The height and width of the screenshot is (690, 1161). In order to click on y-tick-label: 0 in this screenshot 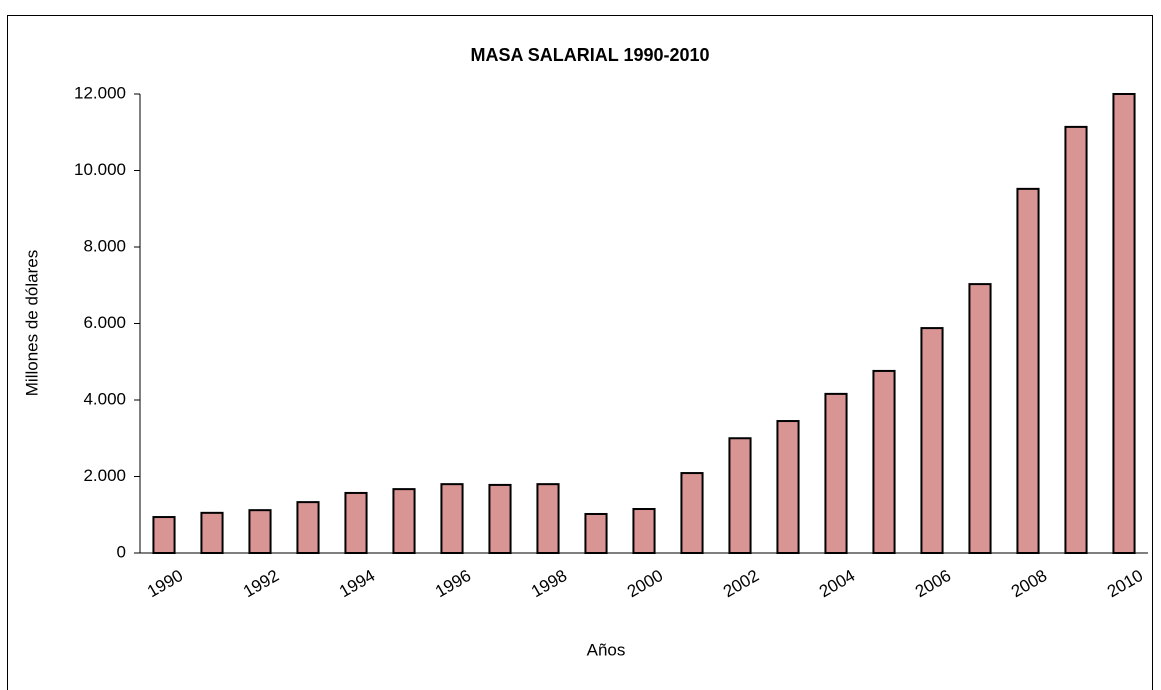, I will do `click(121, 551)`.